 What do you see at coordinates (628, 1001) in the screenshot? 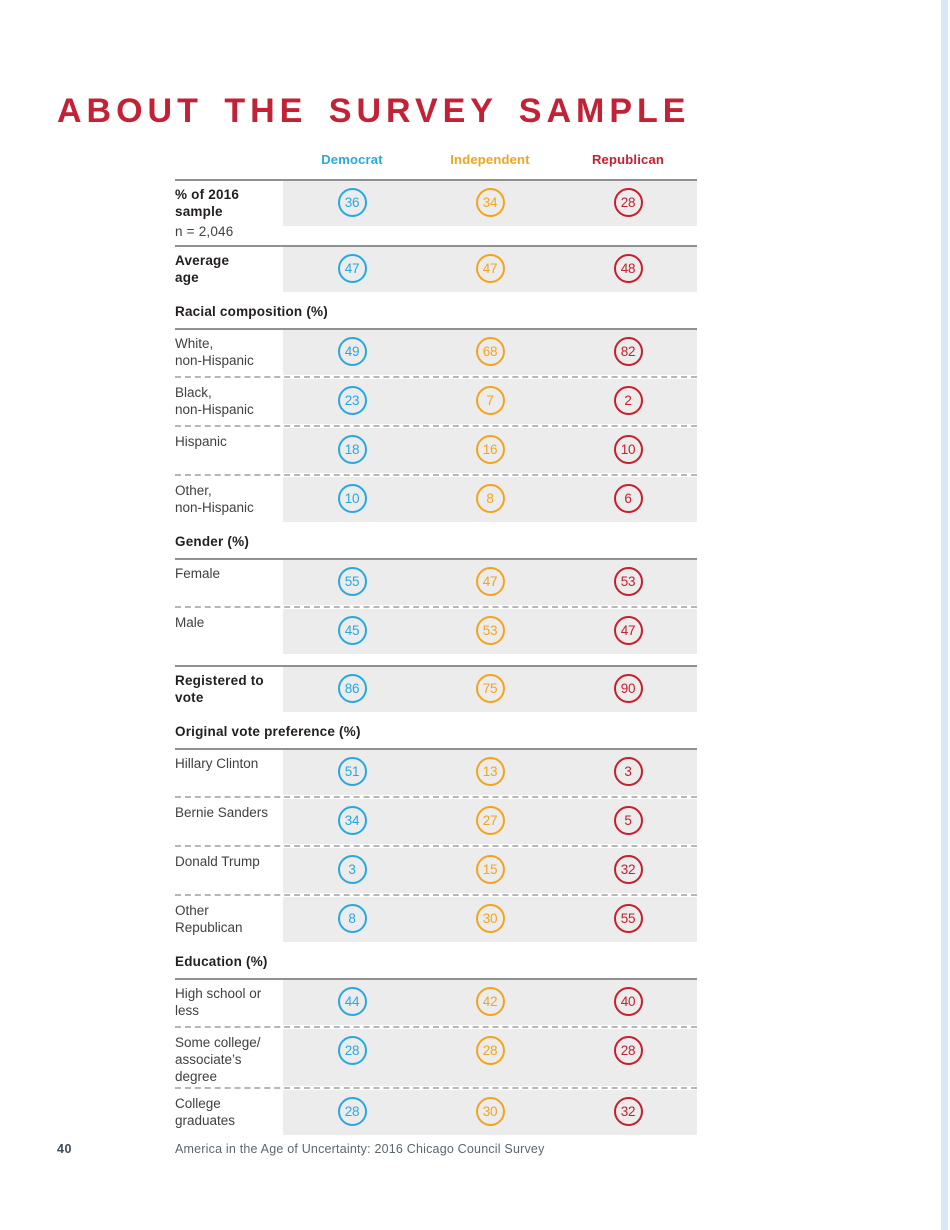
I see `value-circle: 40` at bounding box center [628, 1001].